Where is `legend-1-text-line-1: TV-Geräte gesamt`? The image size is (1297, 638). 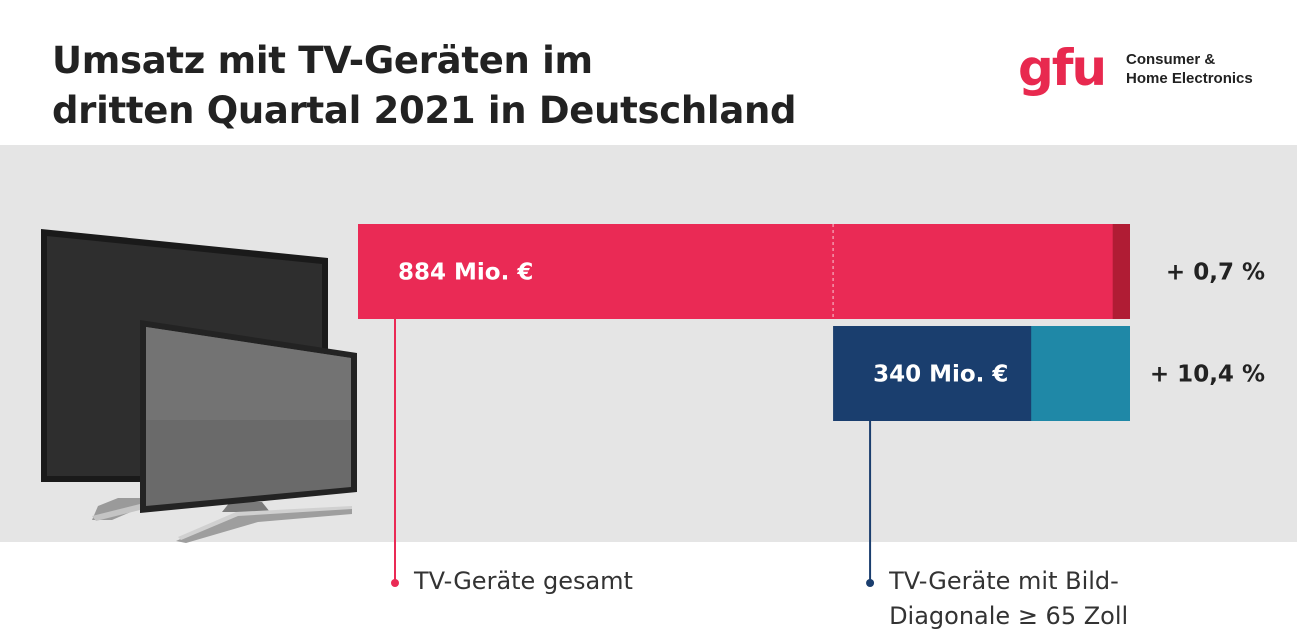 legend-1-text-line-1: TV-Geräte gesamt is located at coordinates (523, 581).